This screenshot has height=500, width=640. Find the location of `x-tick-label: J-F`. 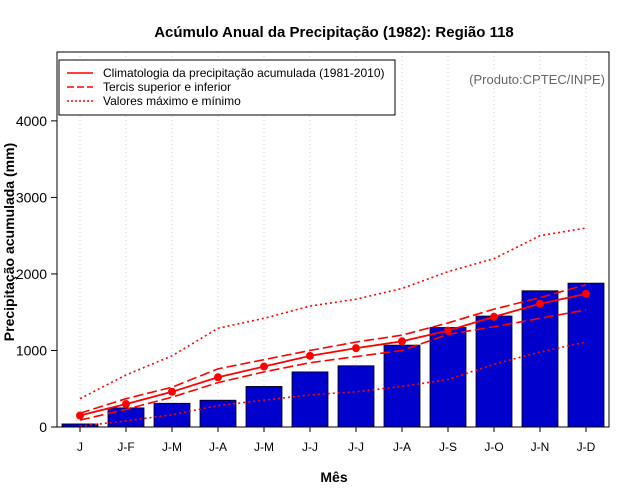

x-tick-label: J-F is located at coordinates (125, 447).